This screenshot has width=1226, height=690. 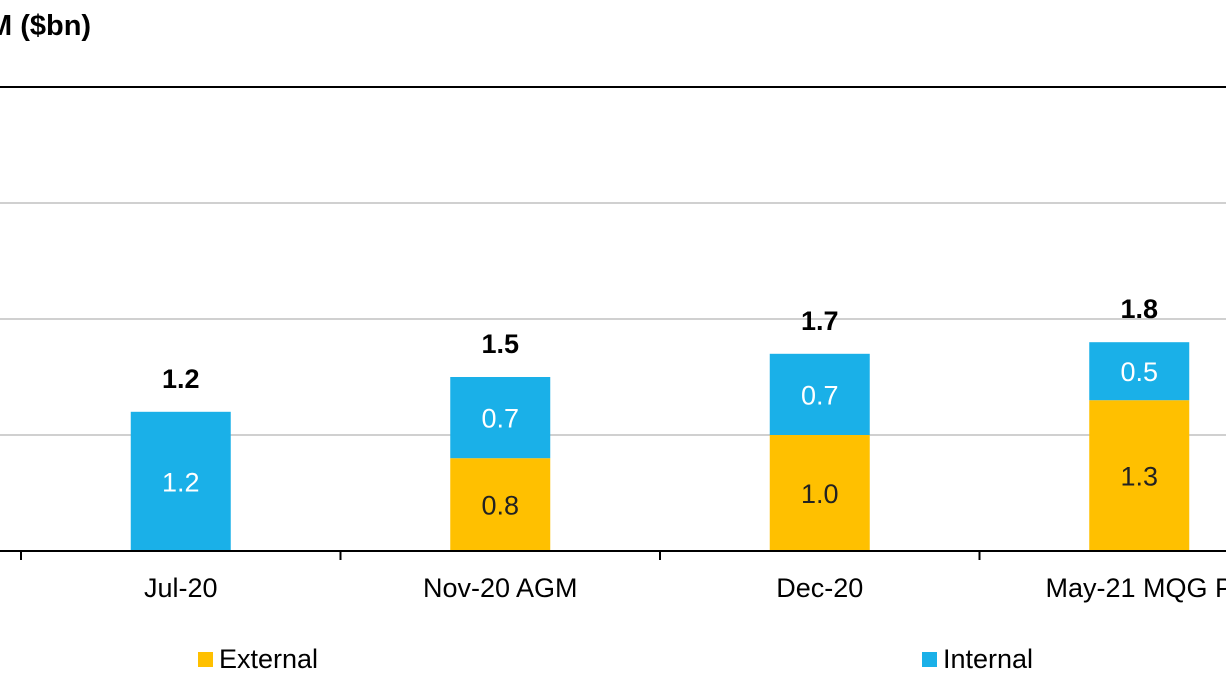 I want to click on data-label-internal: 0.5, so click(x=1139, y=372).